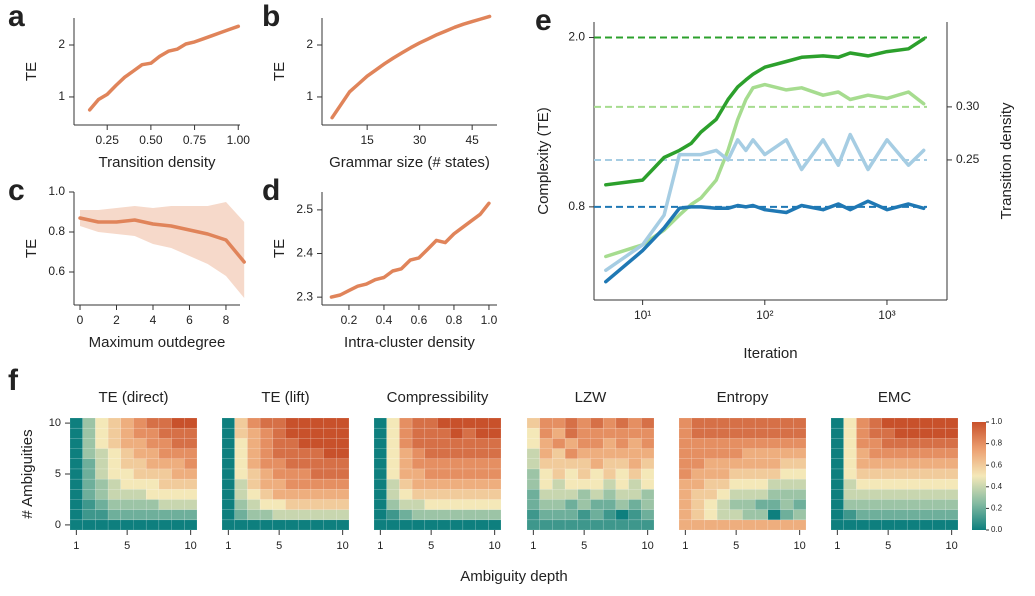  I want to click on y-tick-label: 0.8, so click(576, 206).